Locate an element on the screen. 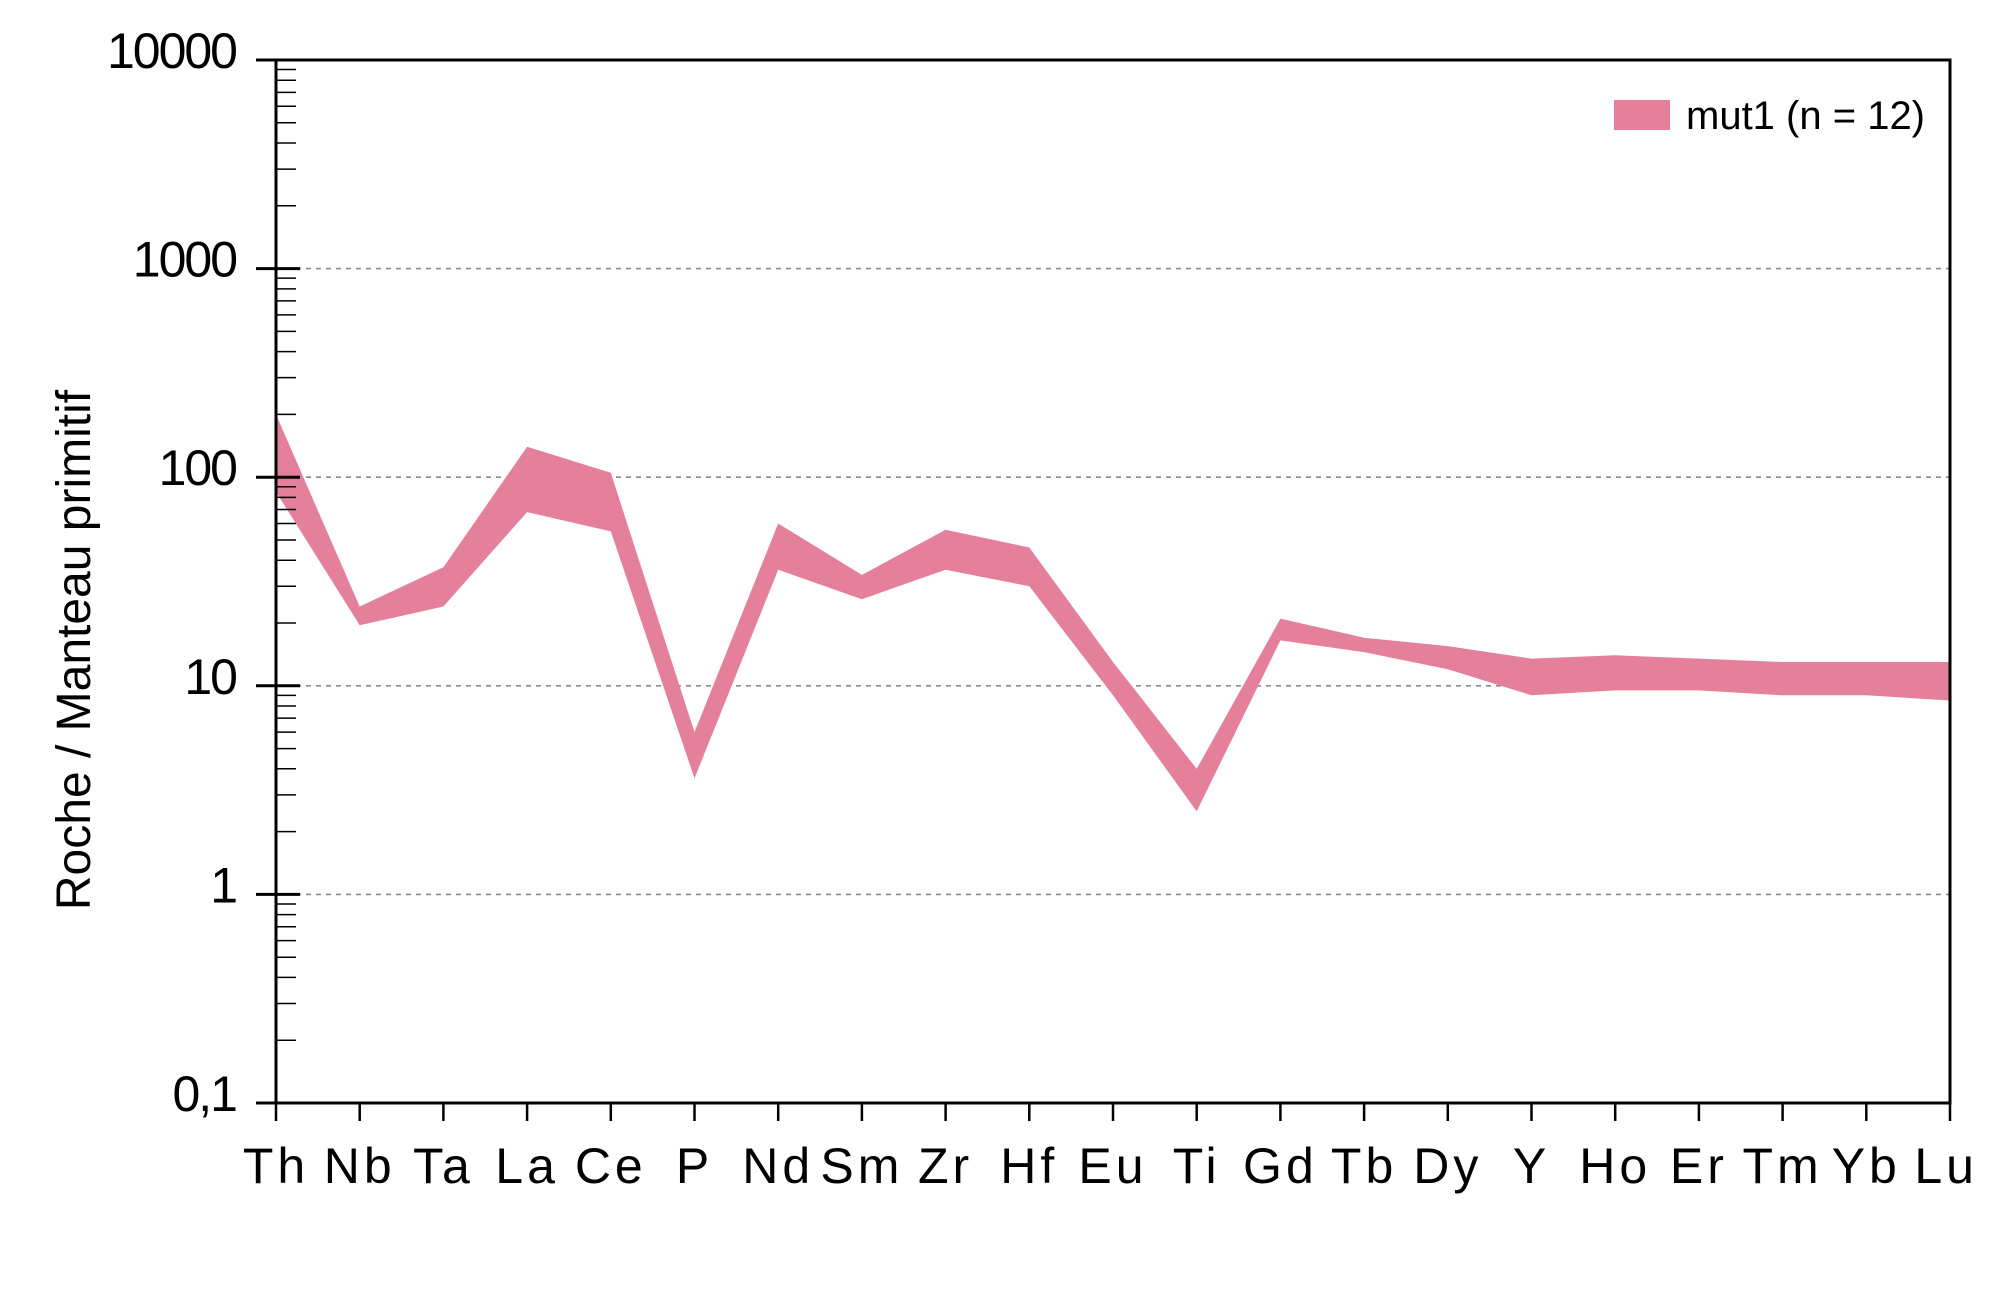  x-axis-ticks: Th Nb Ta La Ce P Nd Sm Zr Hf Eu Ti Gd Tb Dy Y Ho Er Tm Yb Lu is located at coordinates (1110, 1148).